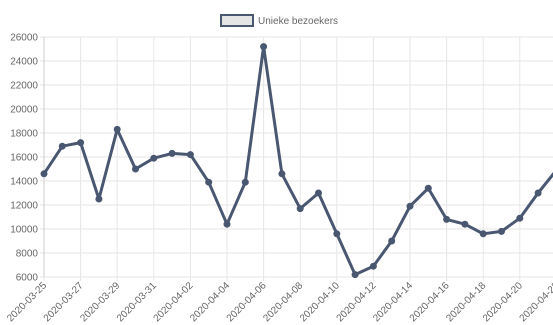 This screenshot has height=325, width=553. What do you see at coordinates (24, 62) in the screenshot?
I see `y-tick-label: 24000` at bounding box center [24, 62].